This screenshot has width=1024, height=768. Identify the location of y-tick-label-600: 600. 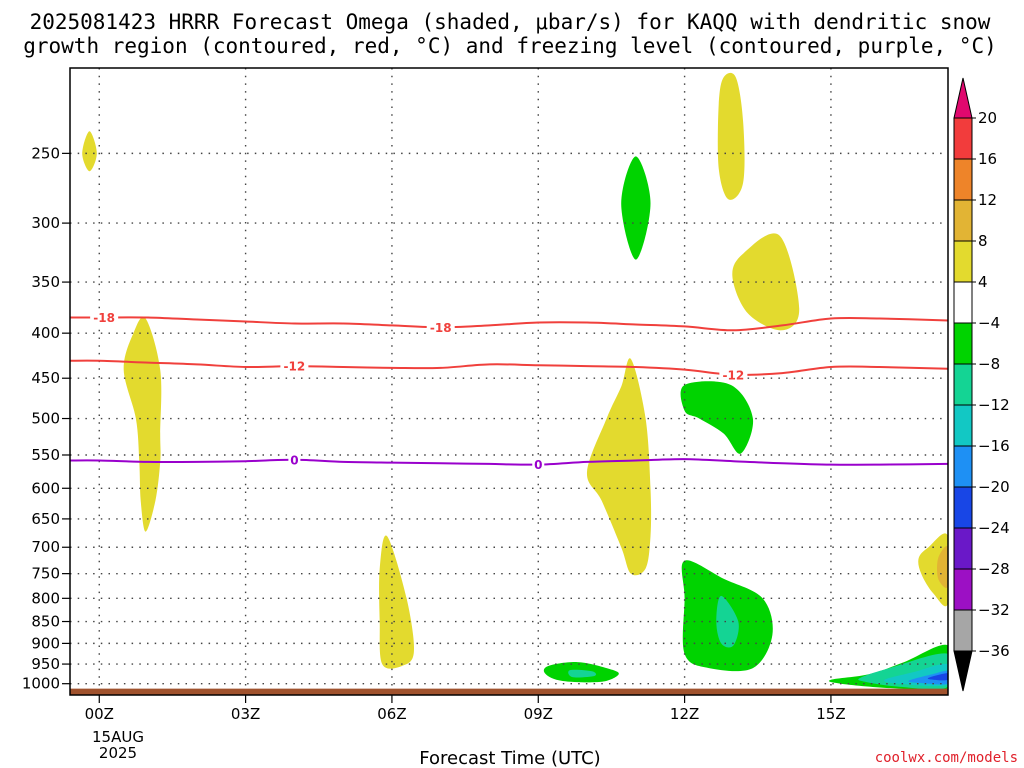
(45, 488).